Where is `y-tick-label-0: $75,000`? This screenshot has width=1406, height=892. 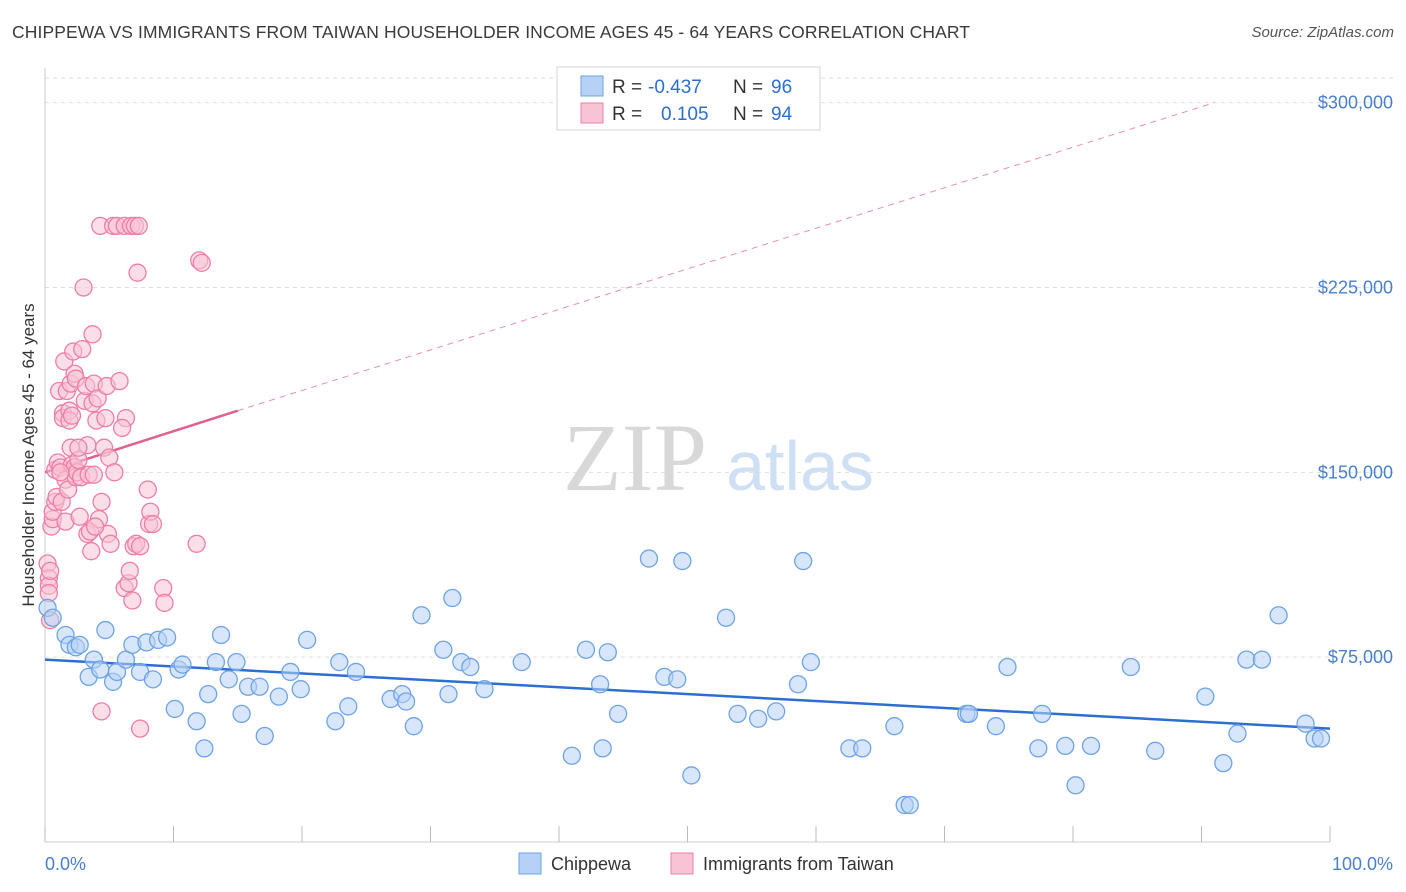
y-tick-label-0: $75,000 is located at coordinates (1360, 657).